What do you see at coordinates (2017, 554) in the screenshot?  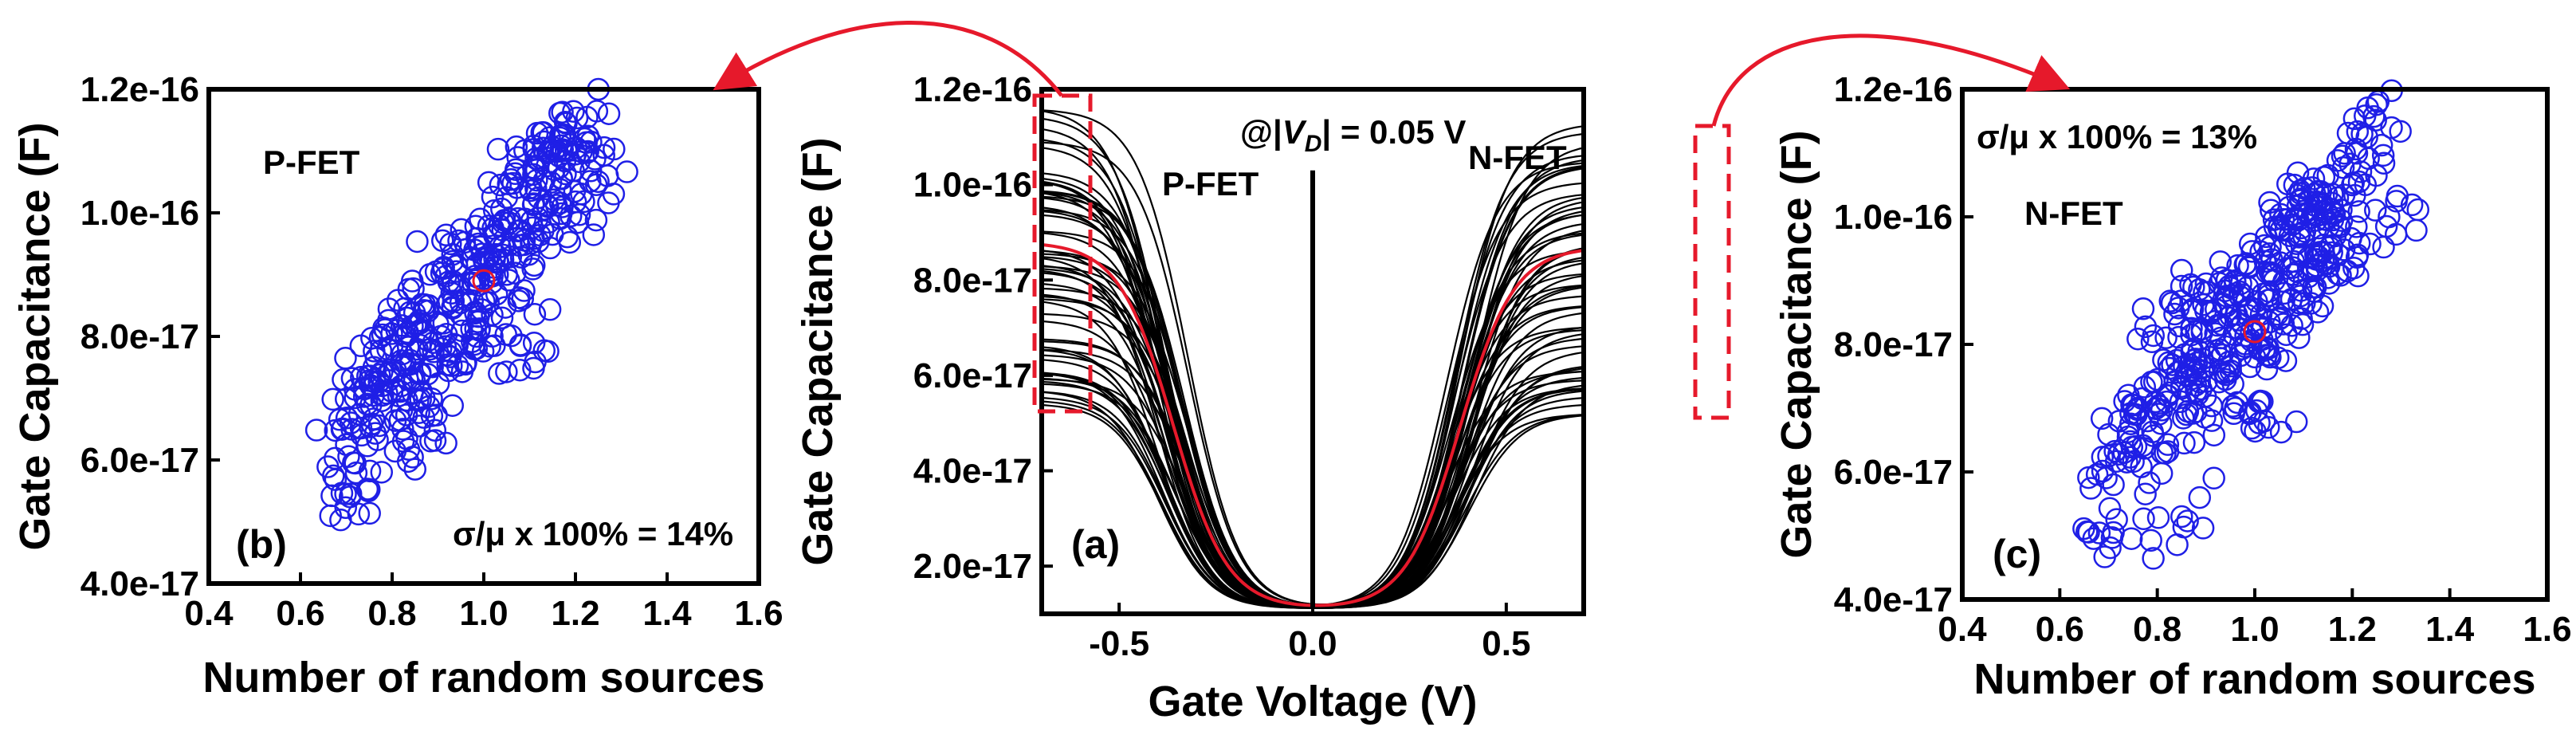 I see `panel-c-tag: (c)` at bounding box center [2017, 554].